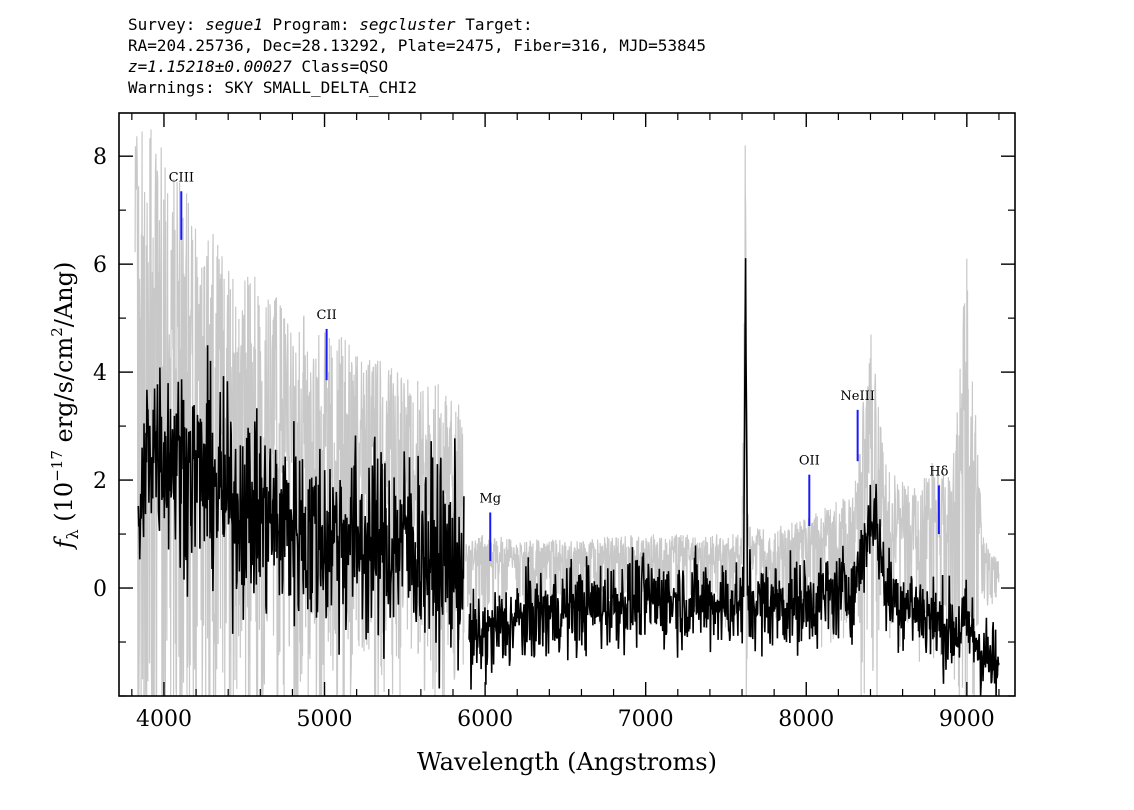  Describe the element at coordinates (164, 719) in the screenshot. I see `x-tick-label: 4000` at that location.